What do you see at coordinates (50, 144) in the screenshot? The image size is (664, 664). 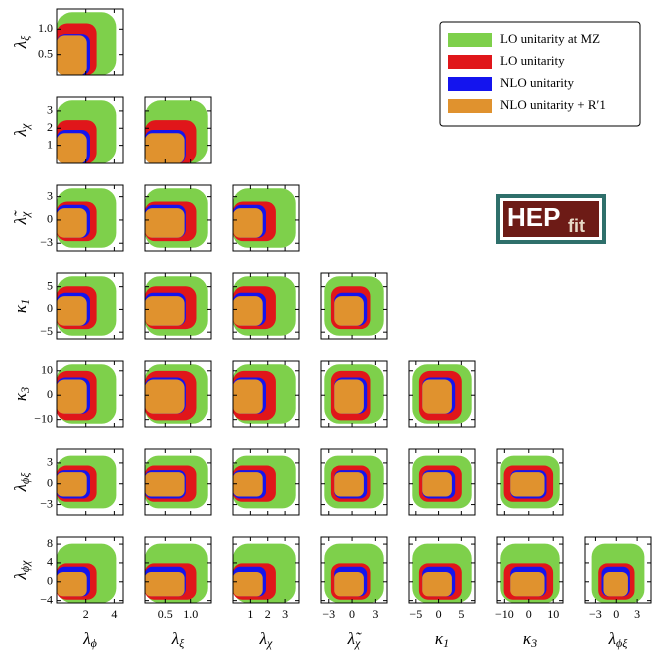 I see `y-tick-label: 1` at bounding box center [50, 144].